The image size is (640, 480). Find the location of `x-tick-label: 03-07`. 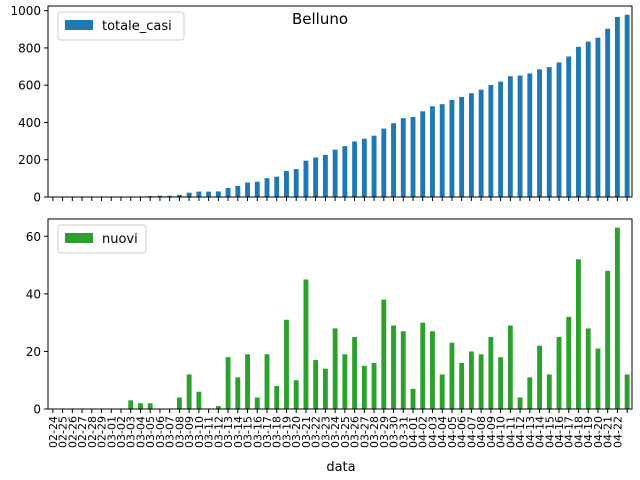

x-tick-label: 03-07 is located at coordinates (170, 432).